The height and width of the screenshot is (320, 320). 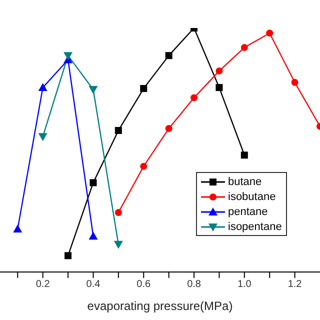 I want to click on x-tick-label: 1.0, so click(x=244, y=284).